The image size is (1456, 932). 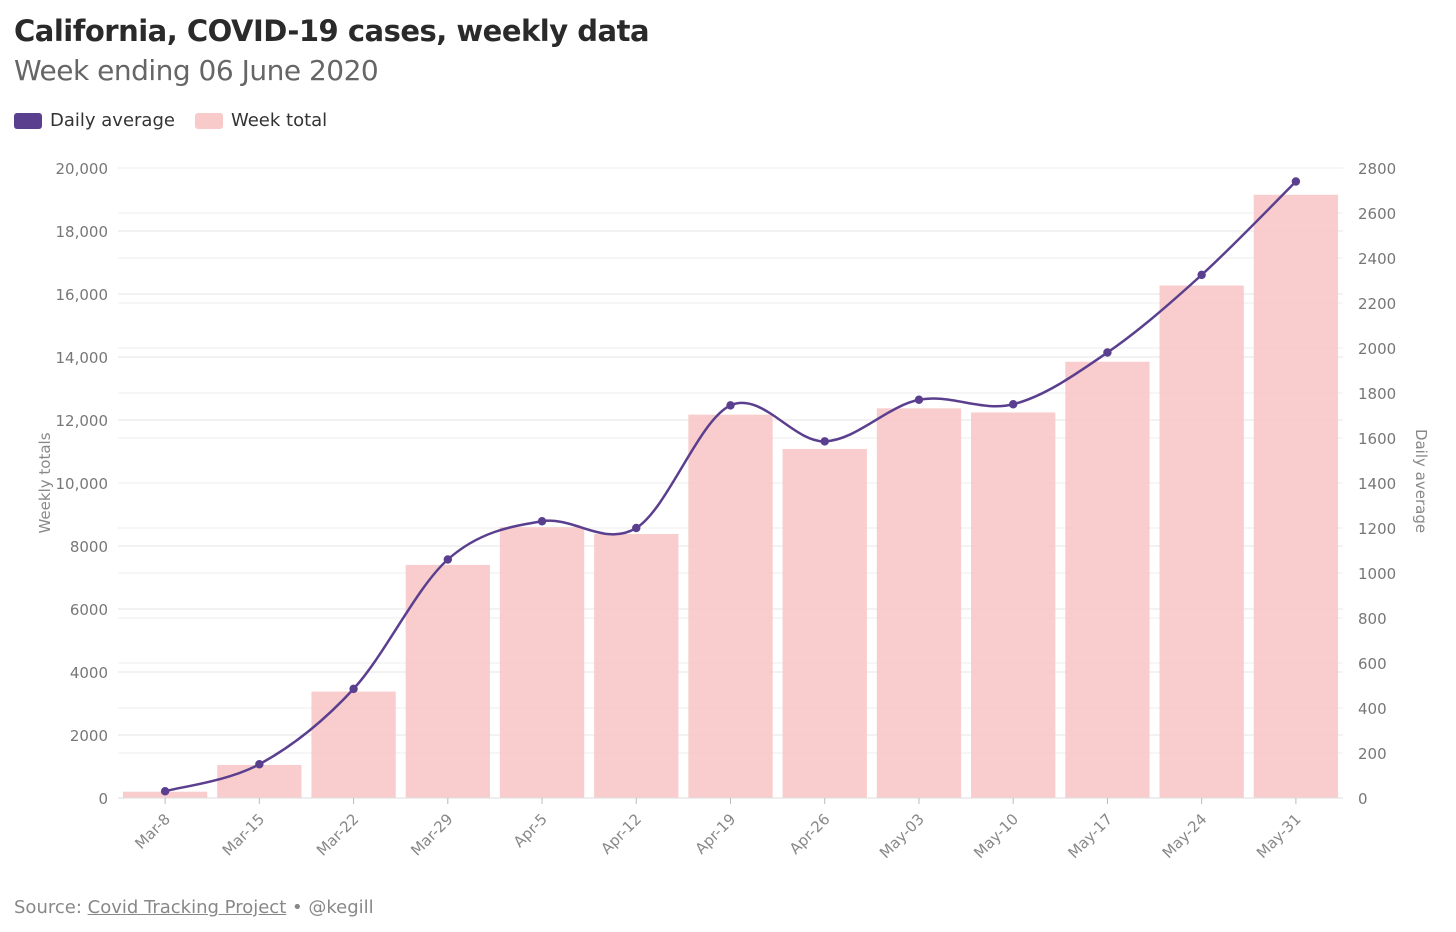 What do you see at coordinates (341, 907) in the screenshot?
I see `source-handle: @kegill` at bounding box center [341, 907].